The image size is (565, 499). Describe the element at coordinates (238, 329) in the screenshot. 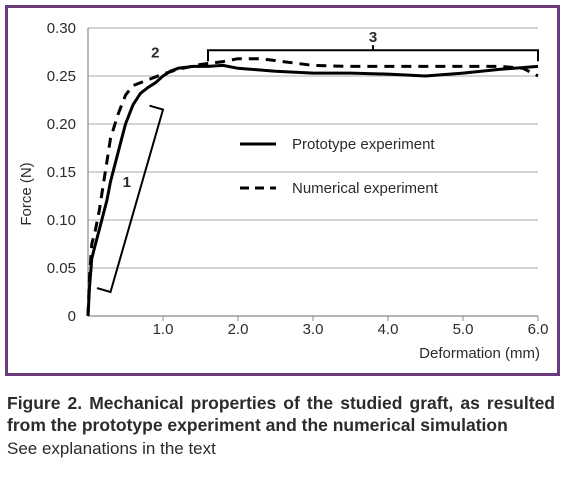

I see `x-tick-label: 2.0` at that location.